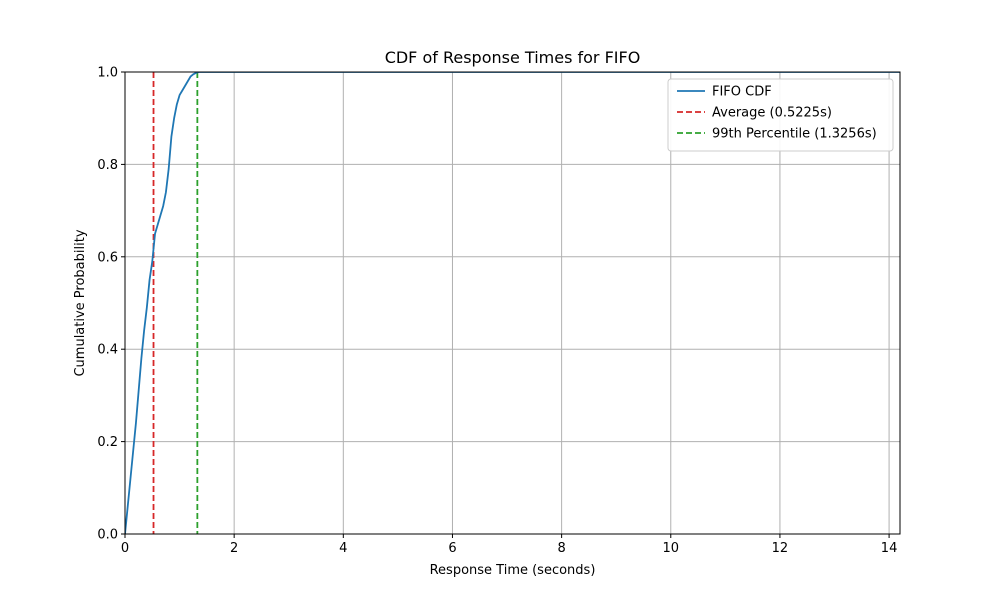  I want to click on x-tick-label: 2, so click(234, 548).